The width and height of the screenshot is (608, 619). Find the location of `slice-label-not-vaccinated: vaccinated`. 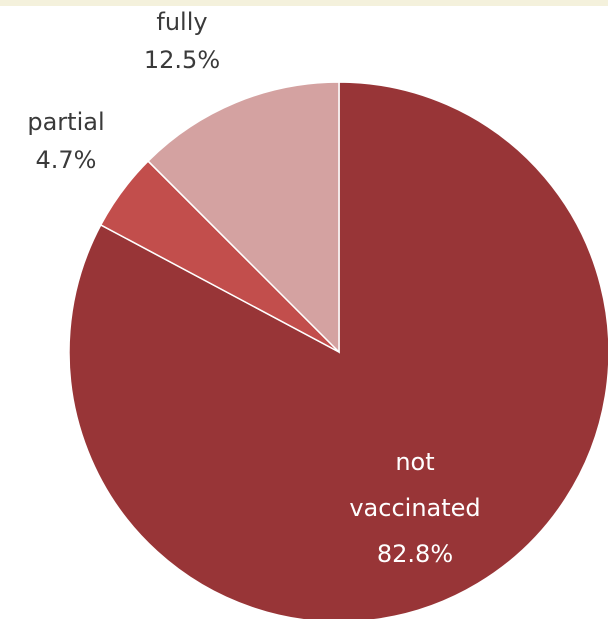

slice-label-not-vaccinated: vaccinated is located at coordinates (414, 508).